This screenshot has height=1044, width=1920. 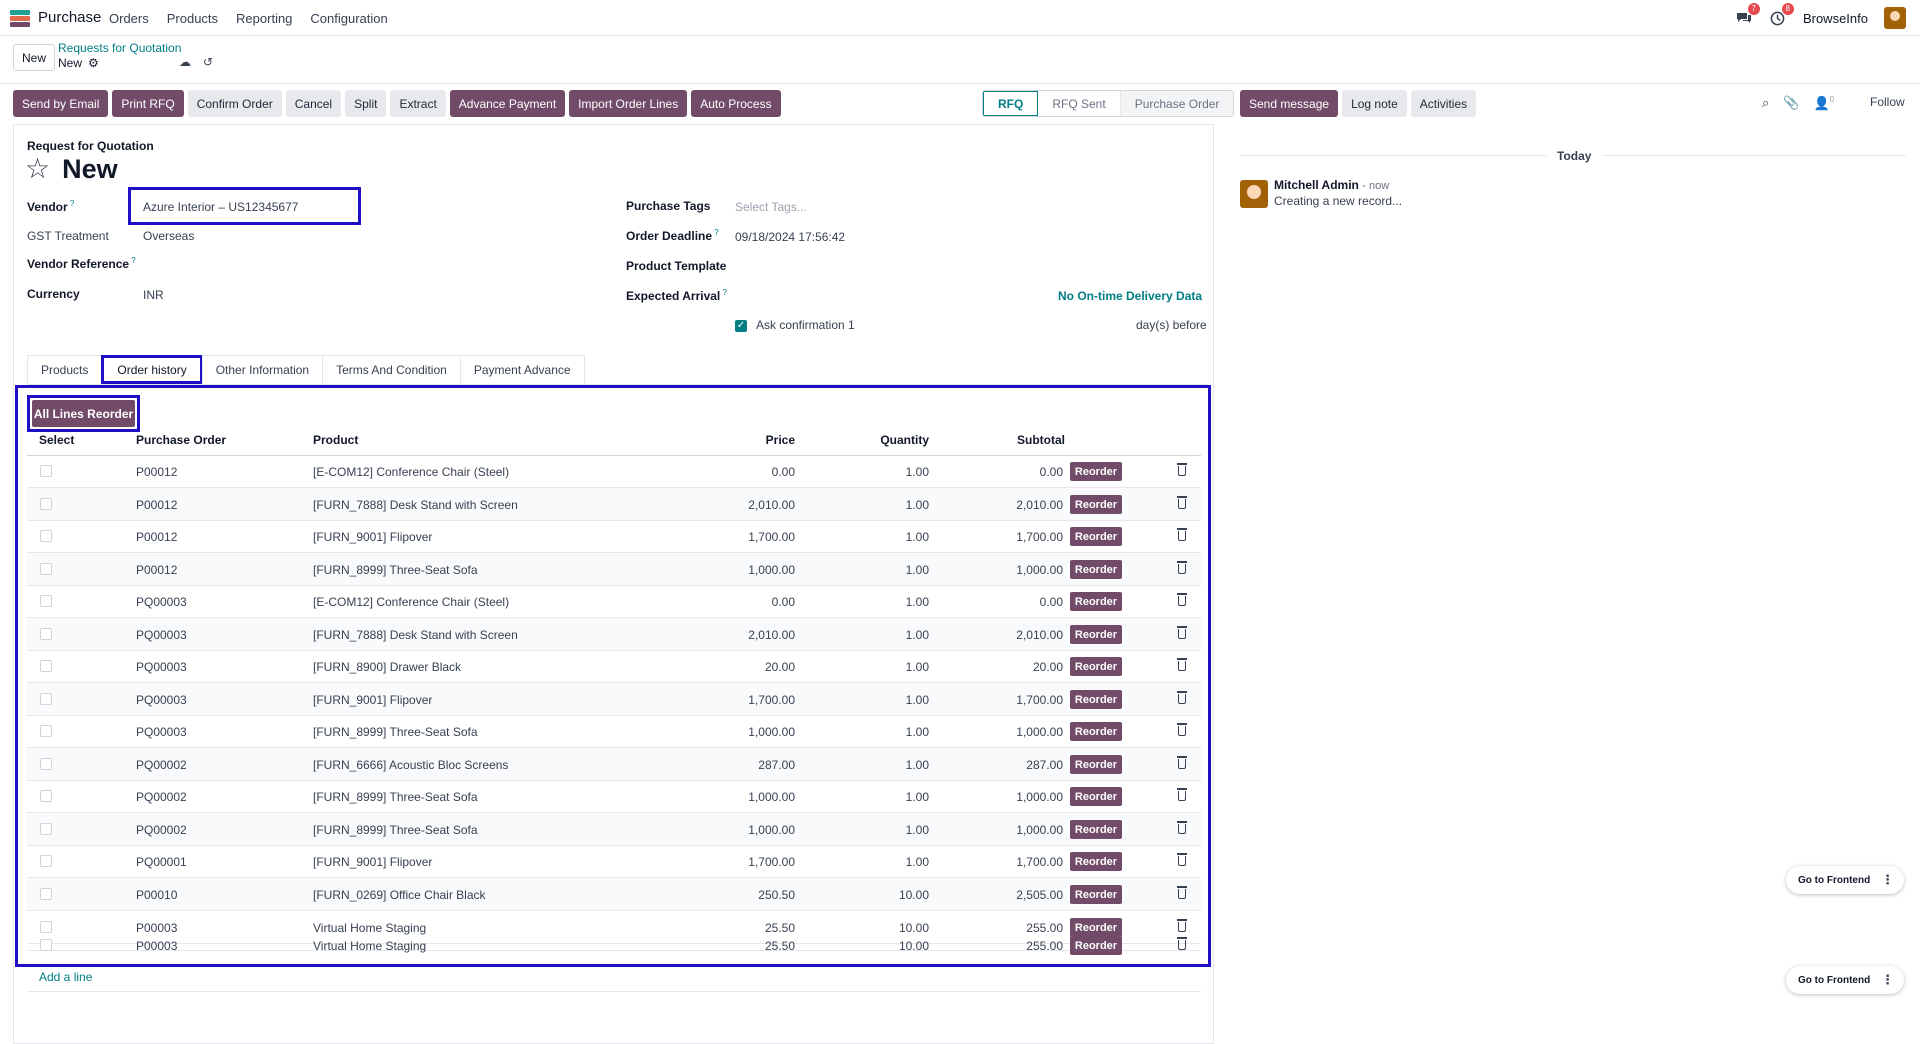 What do you see at coordinates (507, 103) in the screenshot?
I see `advance-payment-button: Advance Payment` at bounding box center [507, 103].